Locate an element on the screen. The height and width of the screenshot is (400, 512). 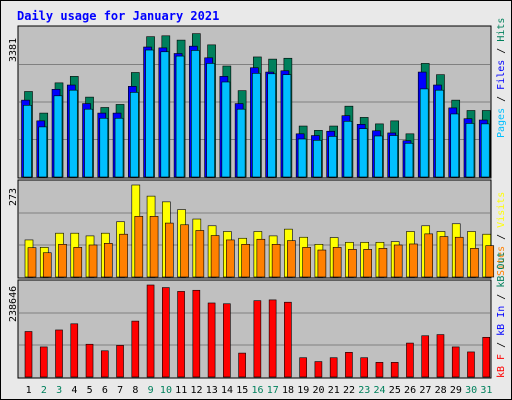
x-tick-label-day-7: 7 is located at coordinates (120, 390).